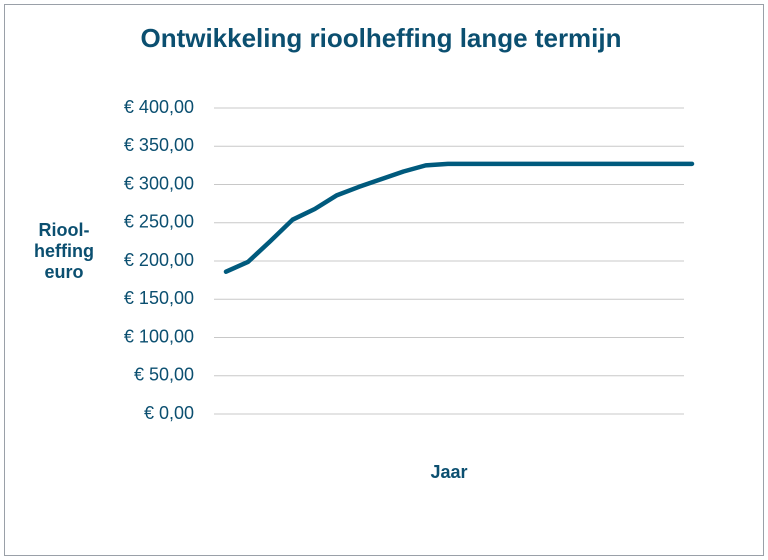 This screenshot has height=560, width=768. I want to click on y-tick-label: € 300,00, so click(159, 183).